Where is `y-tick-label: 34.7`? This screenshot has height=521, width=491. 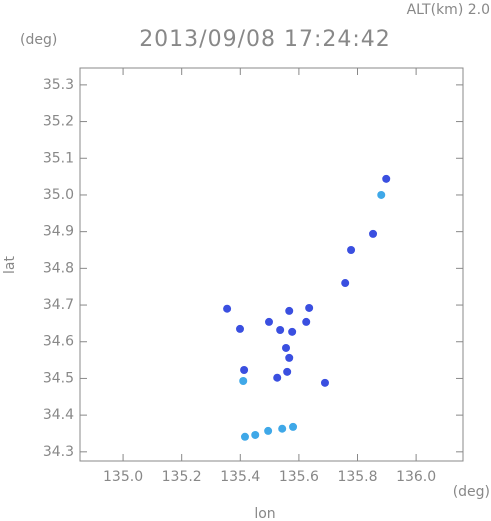
y-tick-label: 34.7 is located at coordinates (58, 305).